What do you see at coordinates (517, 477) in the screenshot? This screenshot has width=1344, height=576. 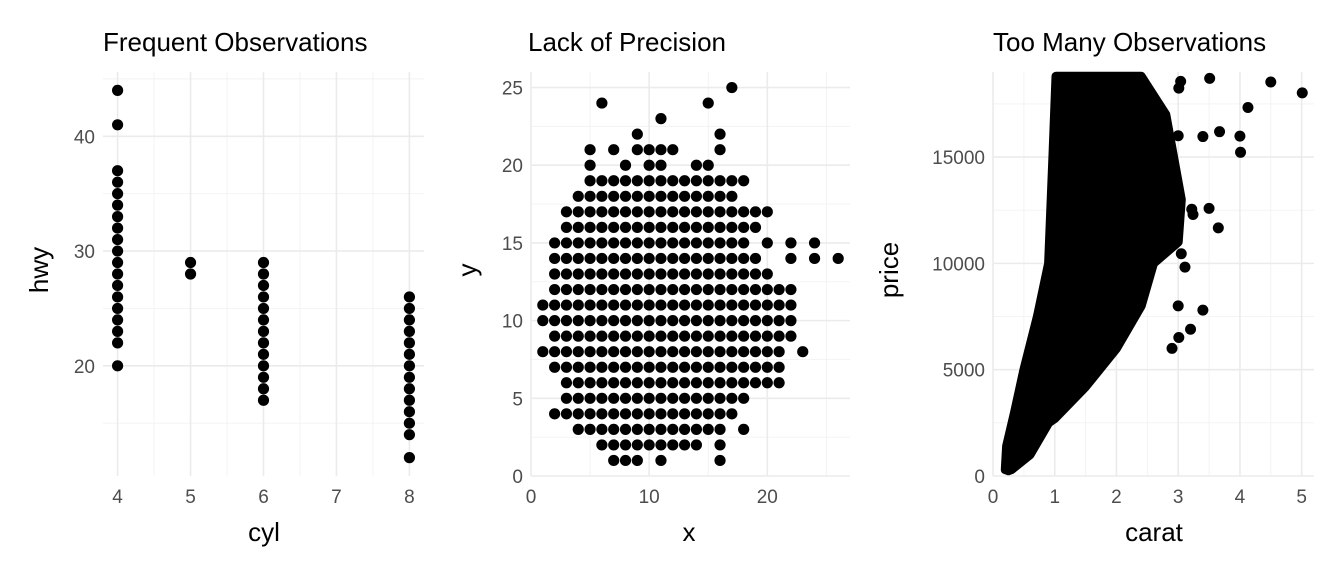 I see `y-tick-label: 0` at bounding box center [517, 477].